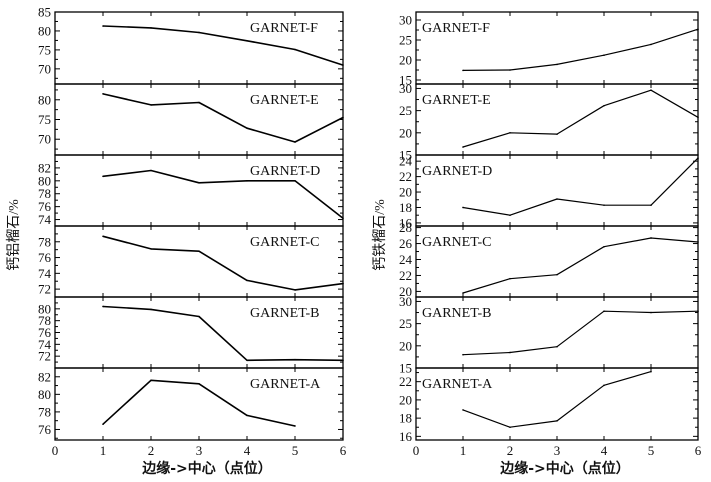 This screenshot has width=711, height=482. I want to click on panel-label-garnet-c: GARNET-C, so click(457, 242).